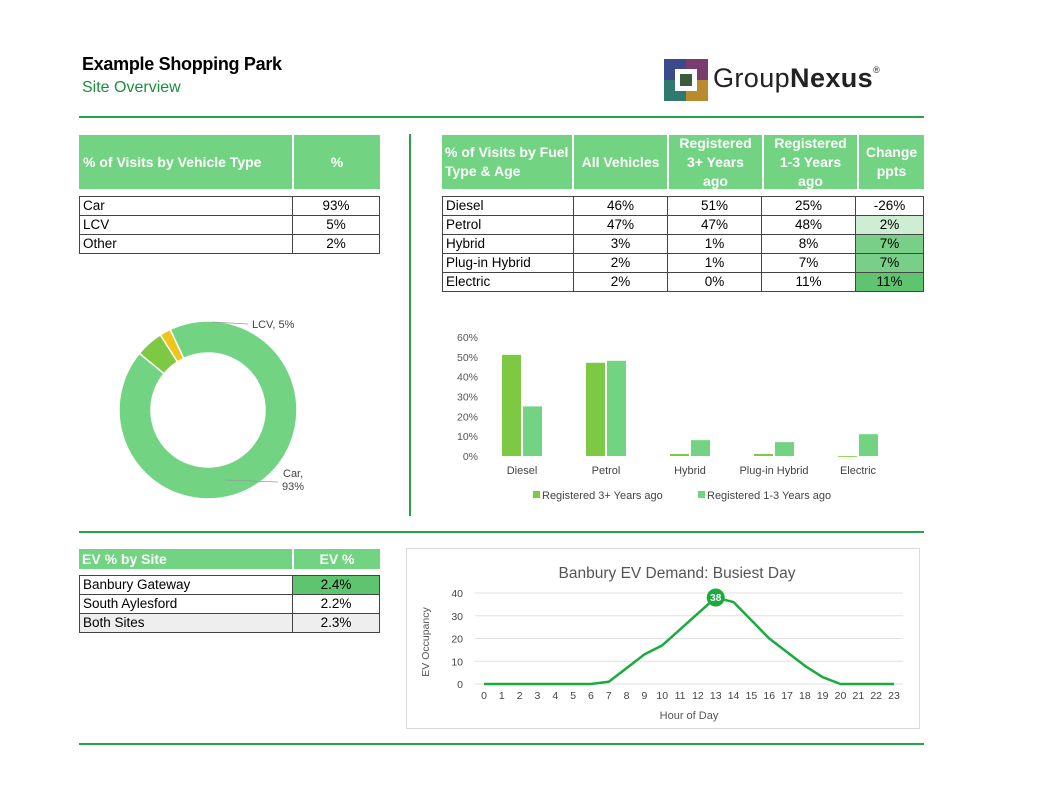 The height and width of the screenshot is (809, 1046). Describe the element at coordinates (847, 456) in the screenshot. I see `bar-electric-s1` at that location.